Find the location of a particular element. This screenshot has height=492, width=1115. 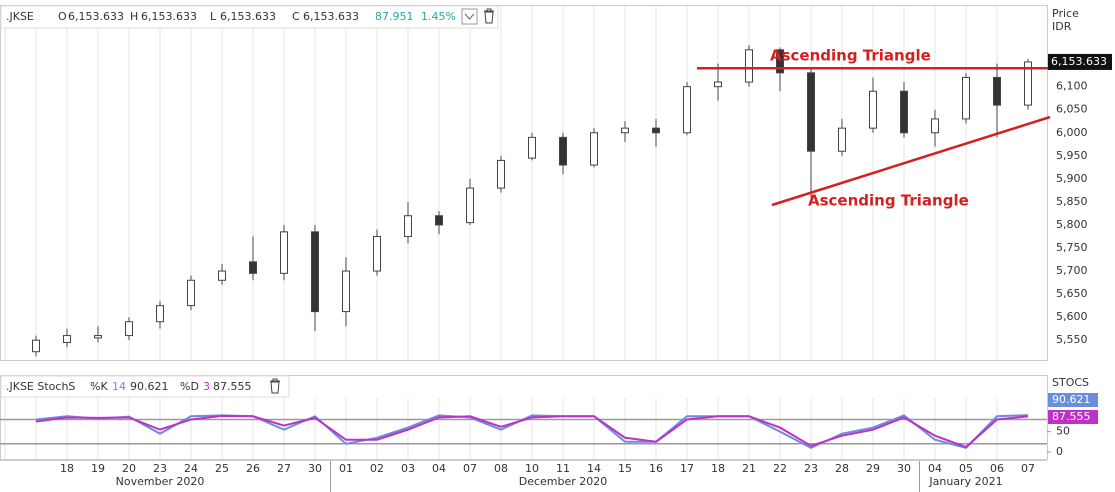

header-box is located at coordinates (249, 17).